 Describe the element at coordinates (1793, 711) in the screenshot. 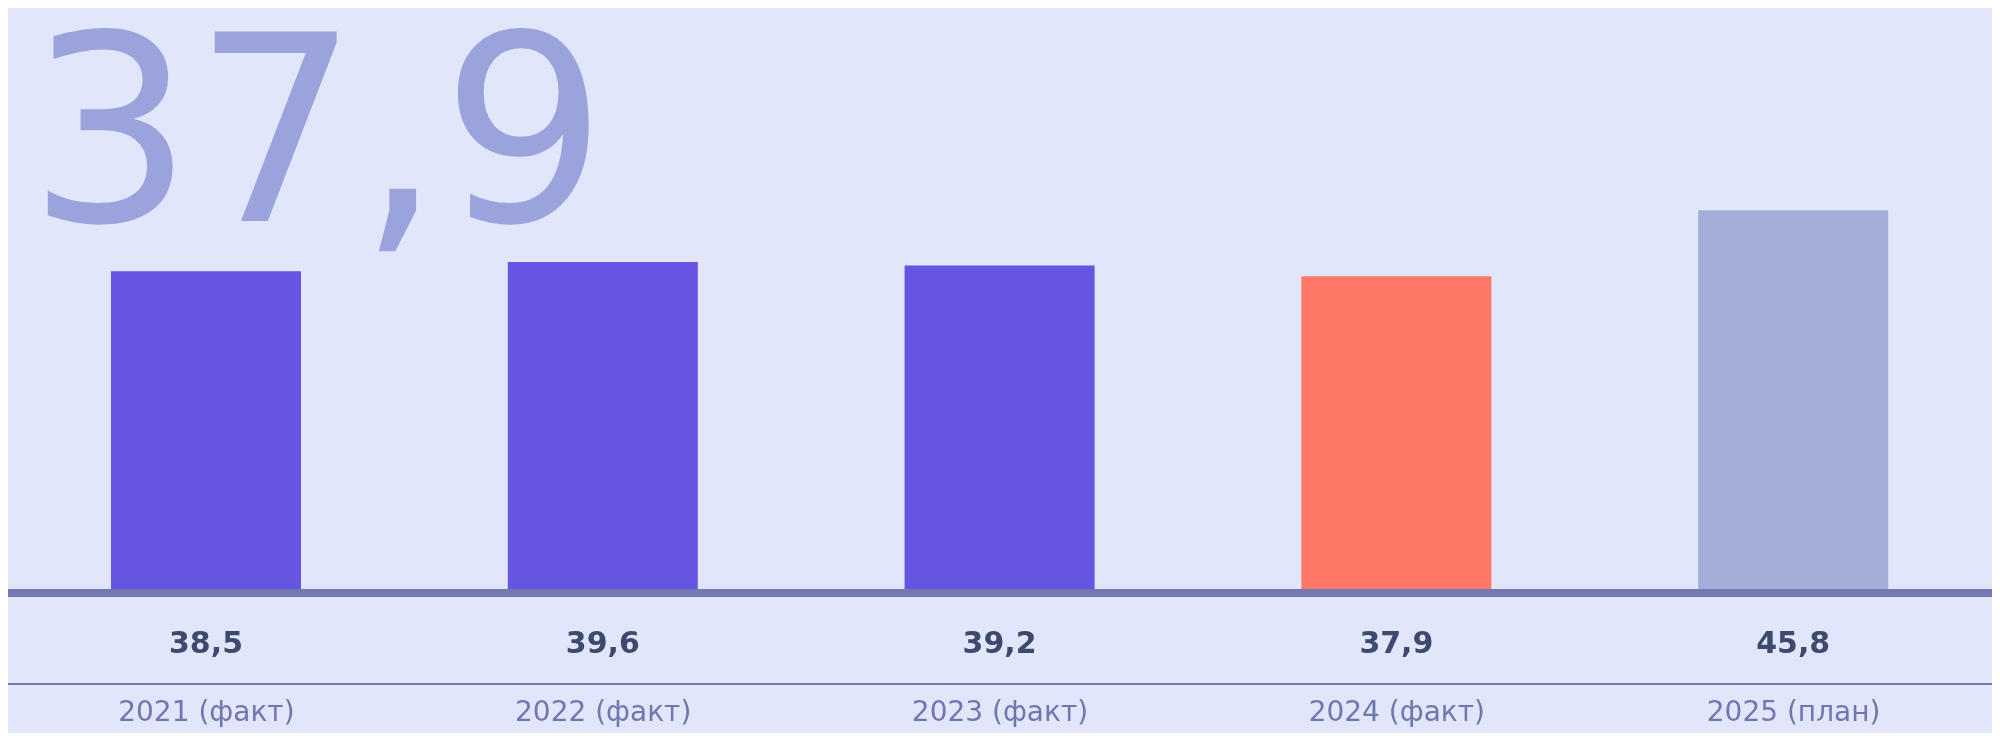

I see `x-tick-label: 2025 (план)` at that location.